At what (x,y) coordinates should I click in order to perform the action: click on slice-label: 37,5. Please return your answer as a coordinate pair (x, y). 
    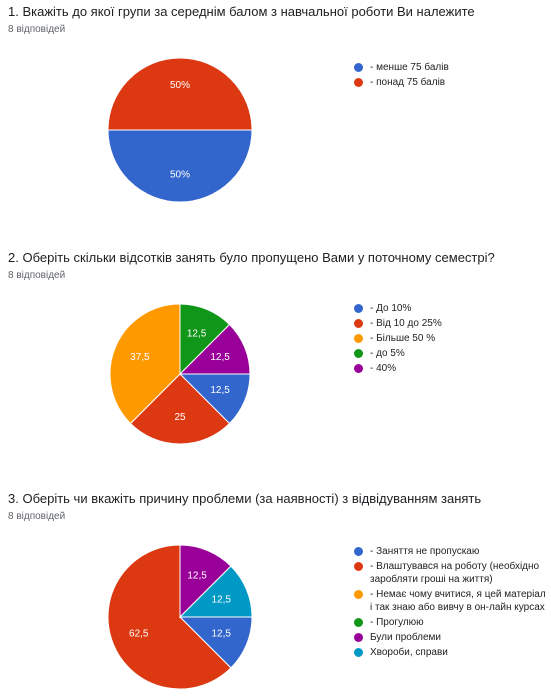
    Looking at the image, I should click on (140, 357).